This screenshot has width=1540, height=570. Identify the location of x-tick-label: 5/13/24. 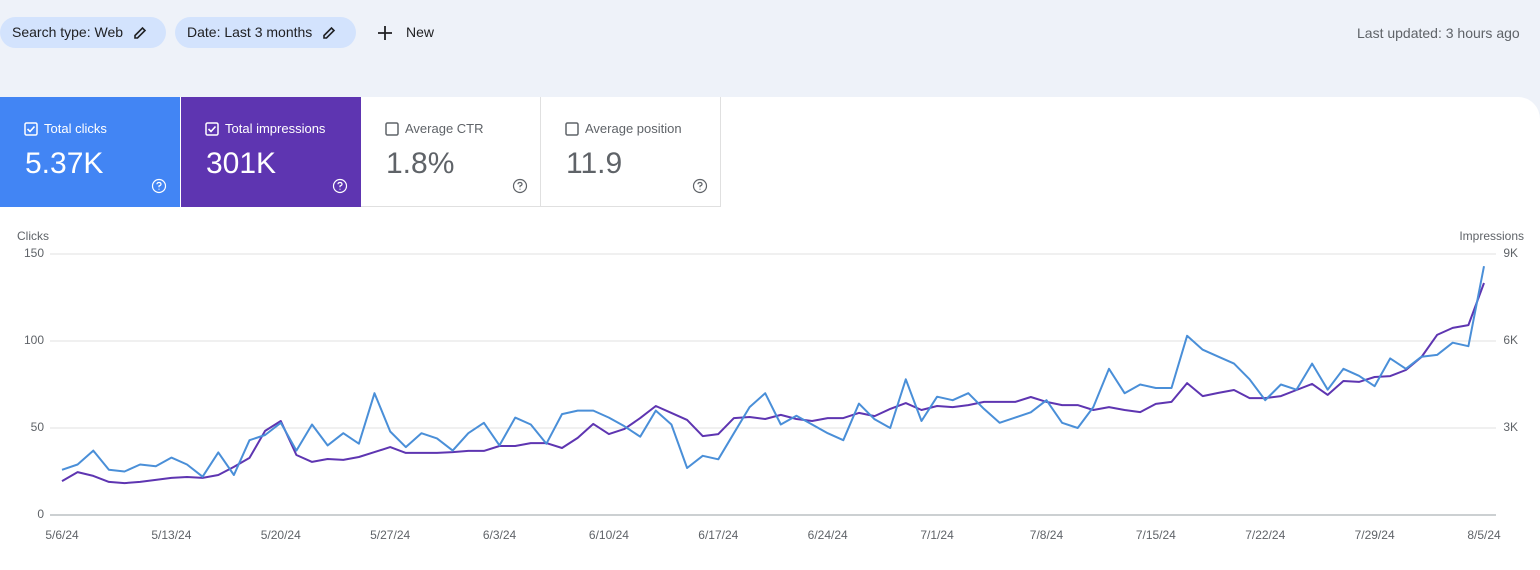
(171, 535).